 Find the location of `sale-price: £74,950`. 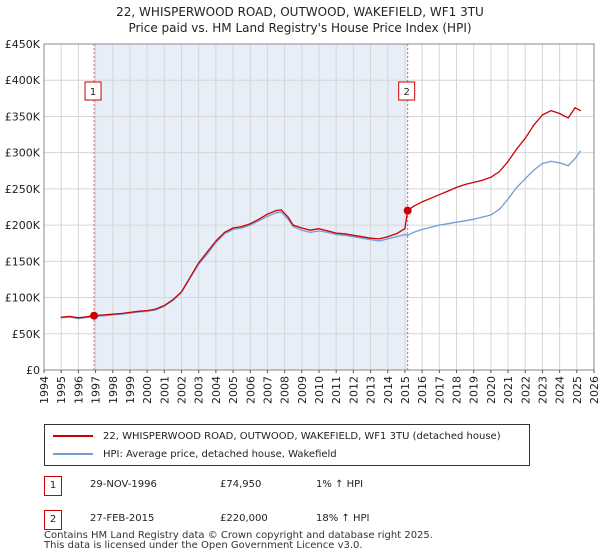

sale-price: £74,950 is located at coordinates (241, 484).